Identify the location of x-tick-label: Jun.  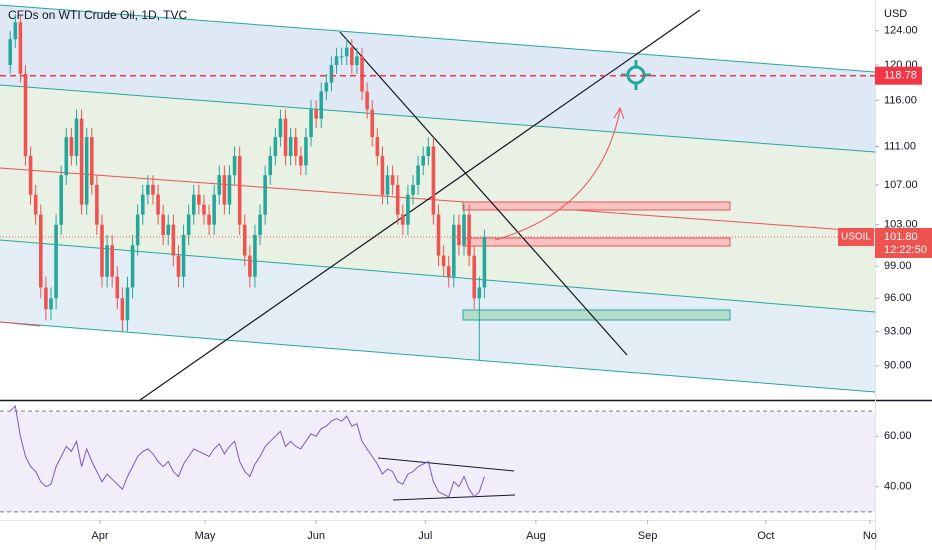
(316, 536).